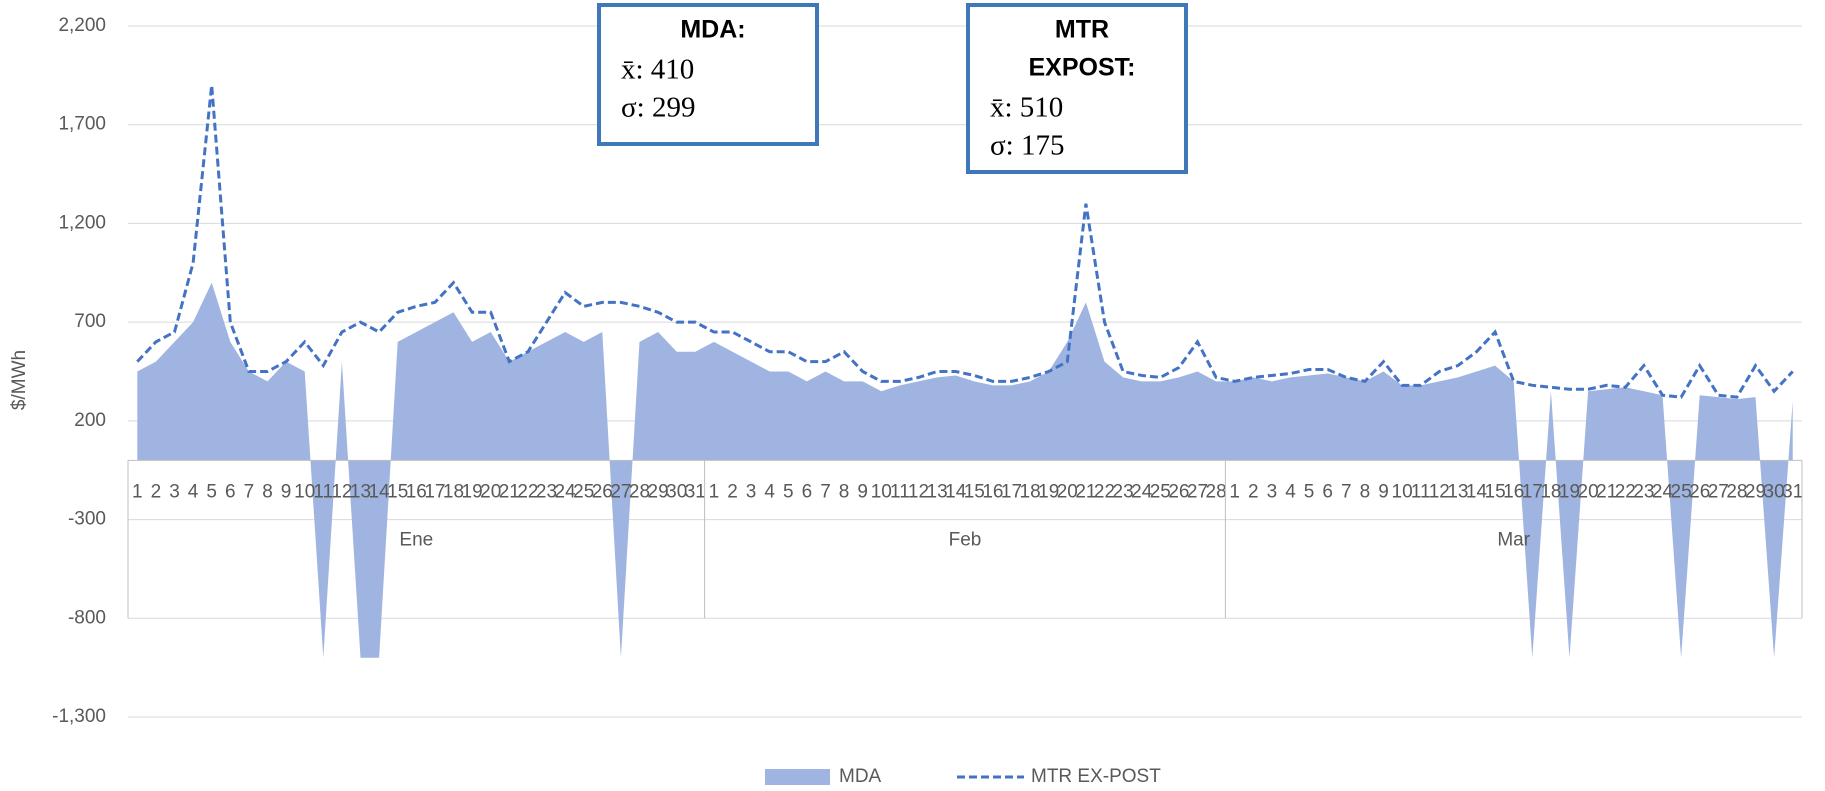 This screenshot has height=791, width=1825. I want to click on annotation-title: MTR, so click(1082, 30).